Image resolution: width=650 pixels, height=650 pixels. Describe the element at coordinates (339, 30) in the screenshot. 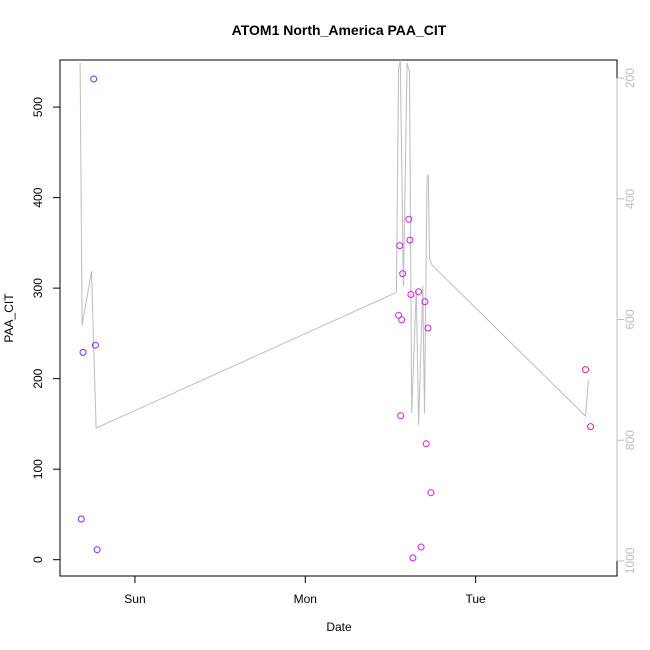

I see `chart-title: ATOM1 North_America PAA_CIT` at that location.